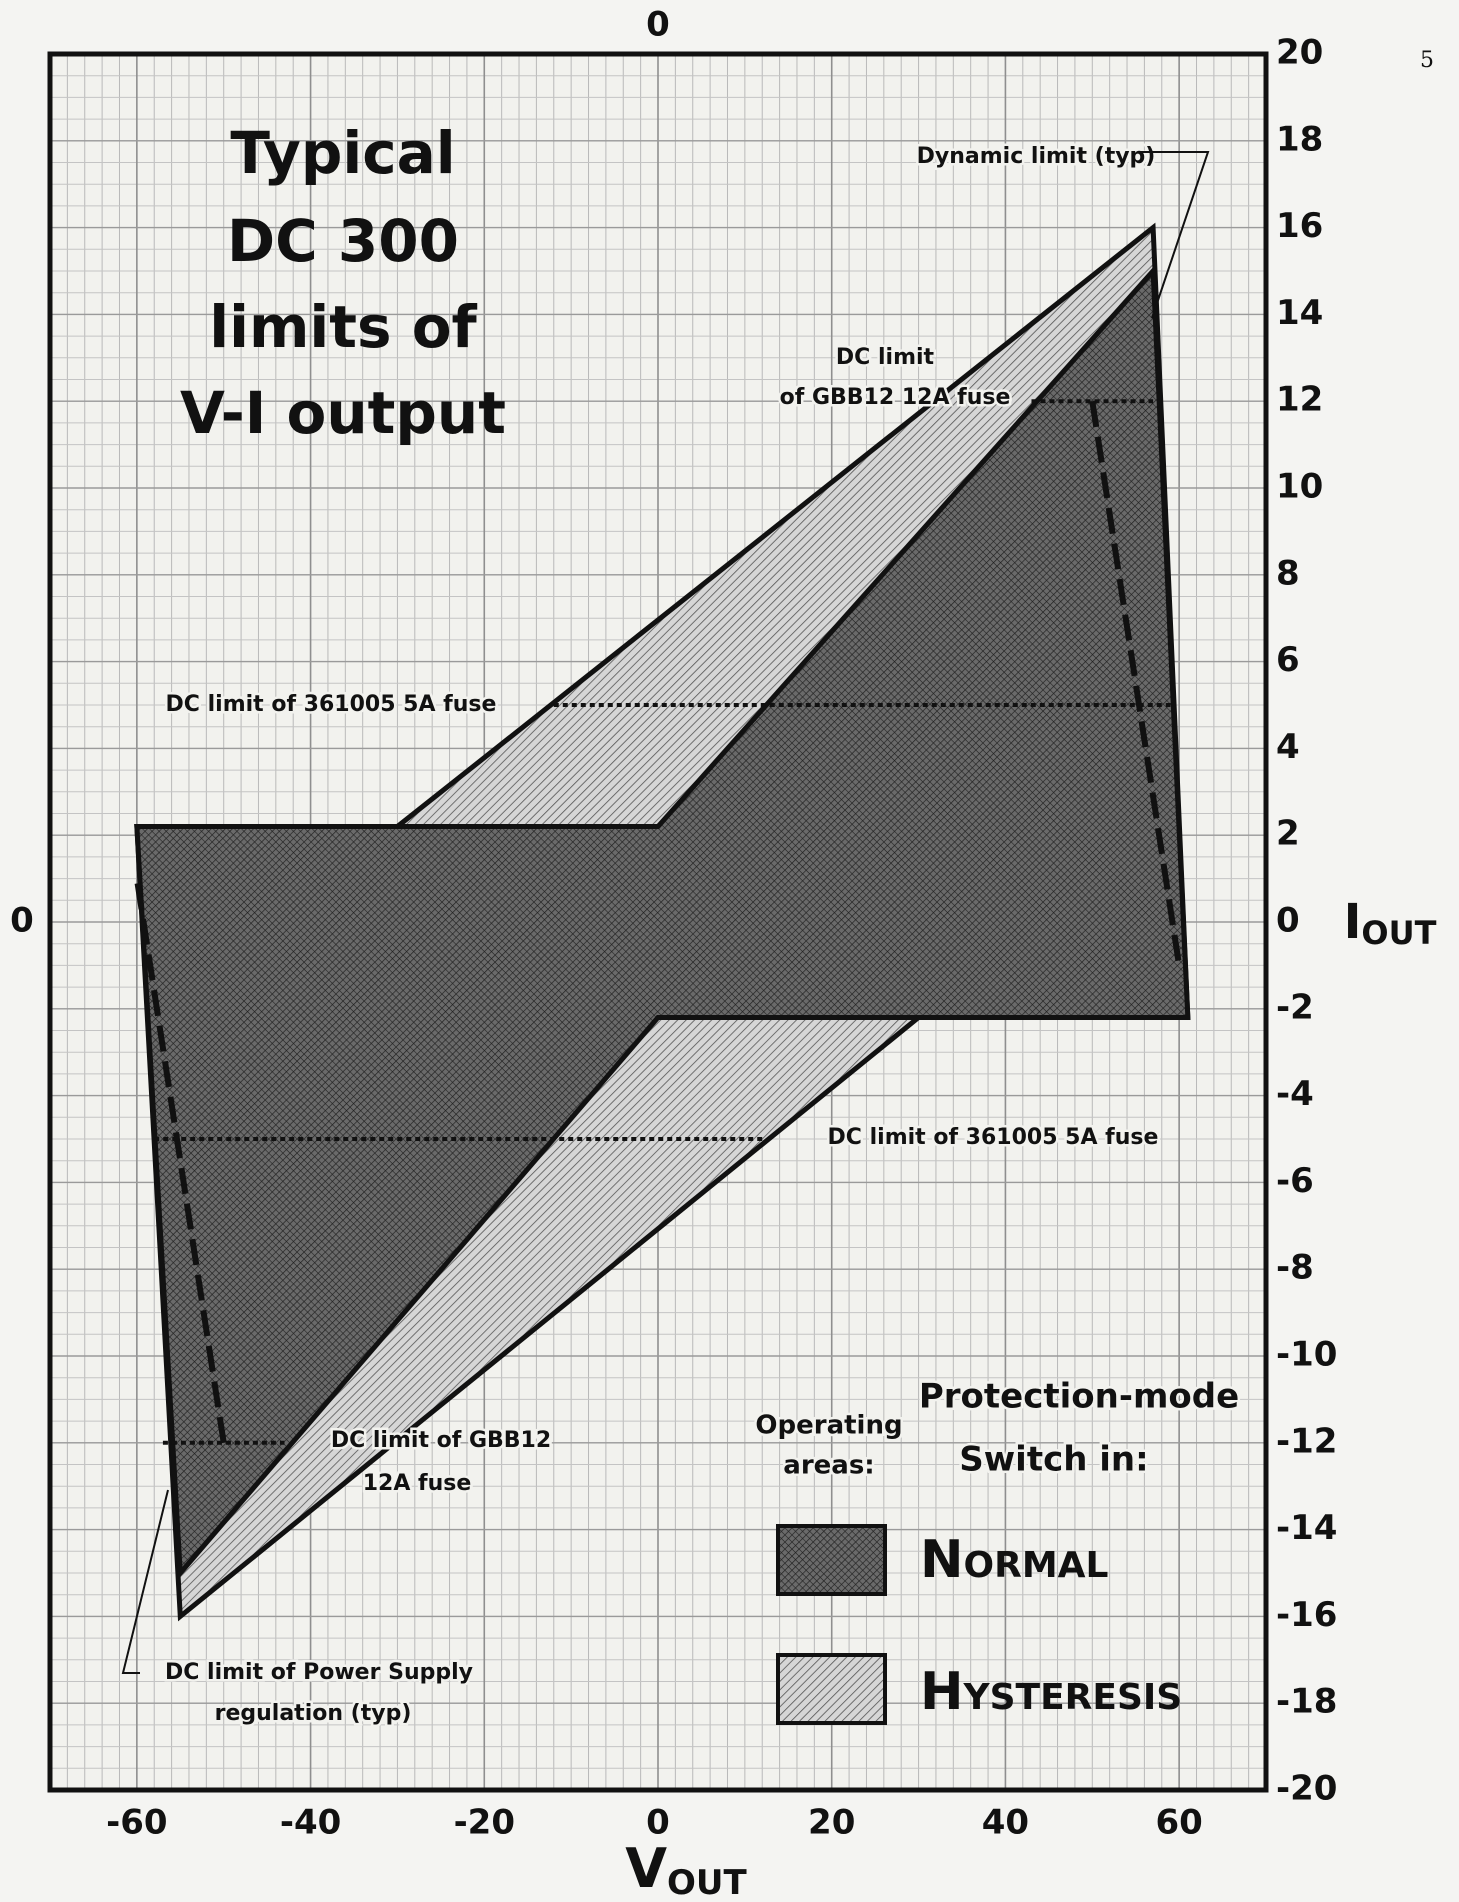 This screenshot has width=1459, height=1902. What do you see at coordinates (1295, 1181) in the screenshot?
I see `y-tick-label: -6` at bounding box center [1295, 1181].